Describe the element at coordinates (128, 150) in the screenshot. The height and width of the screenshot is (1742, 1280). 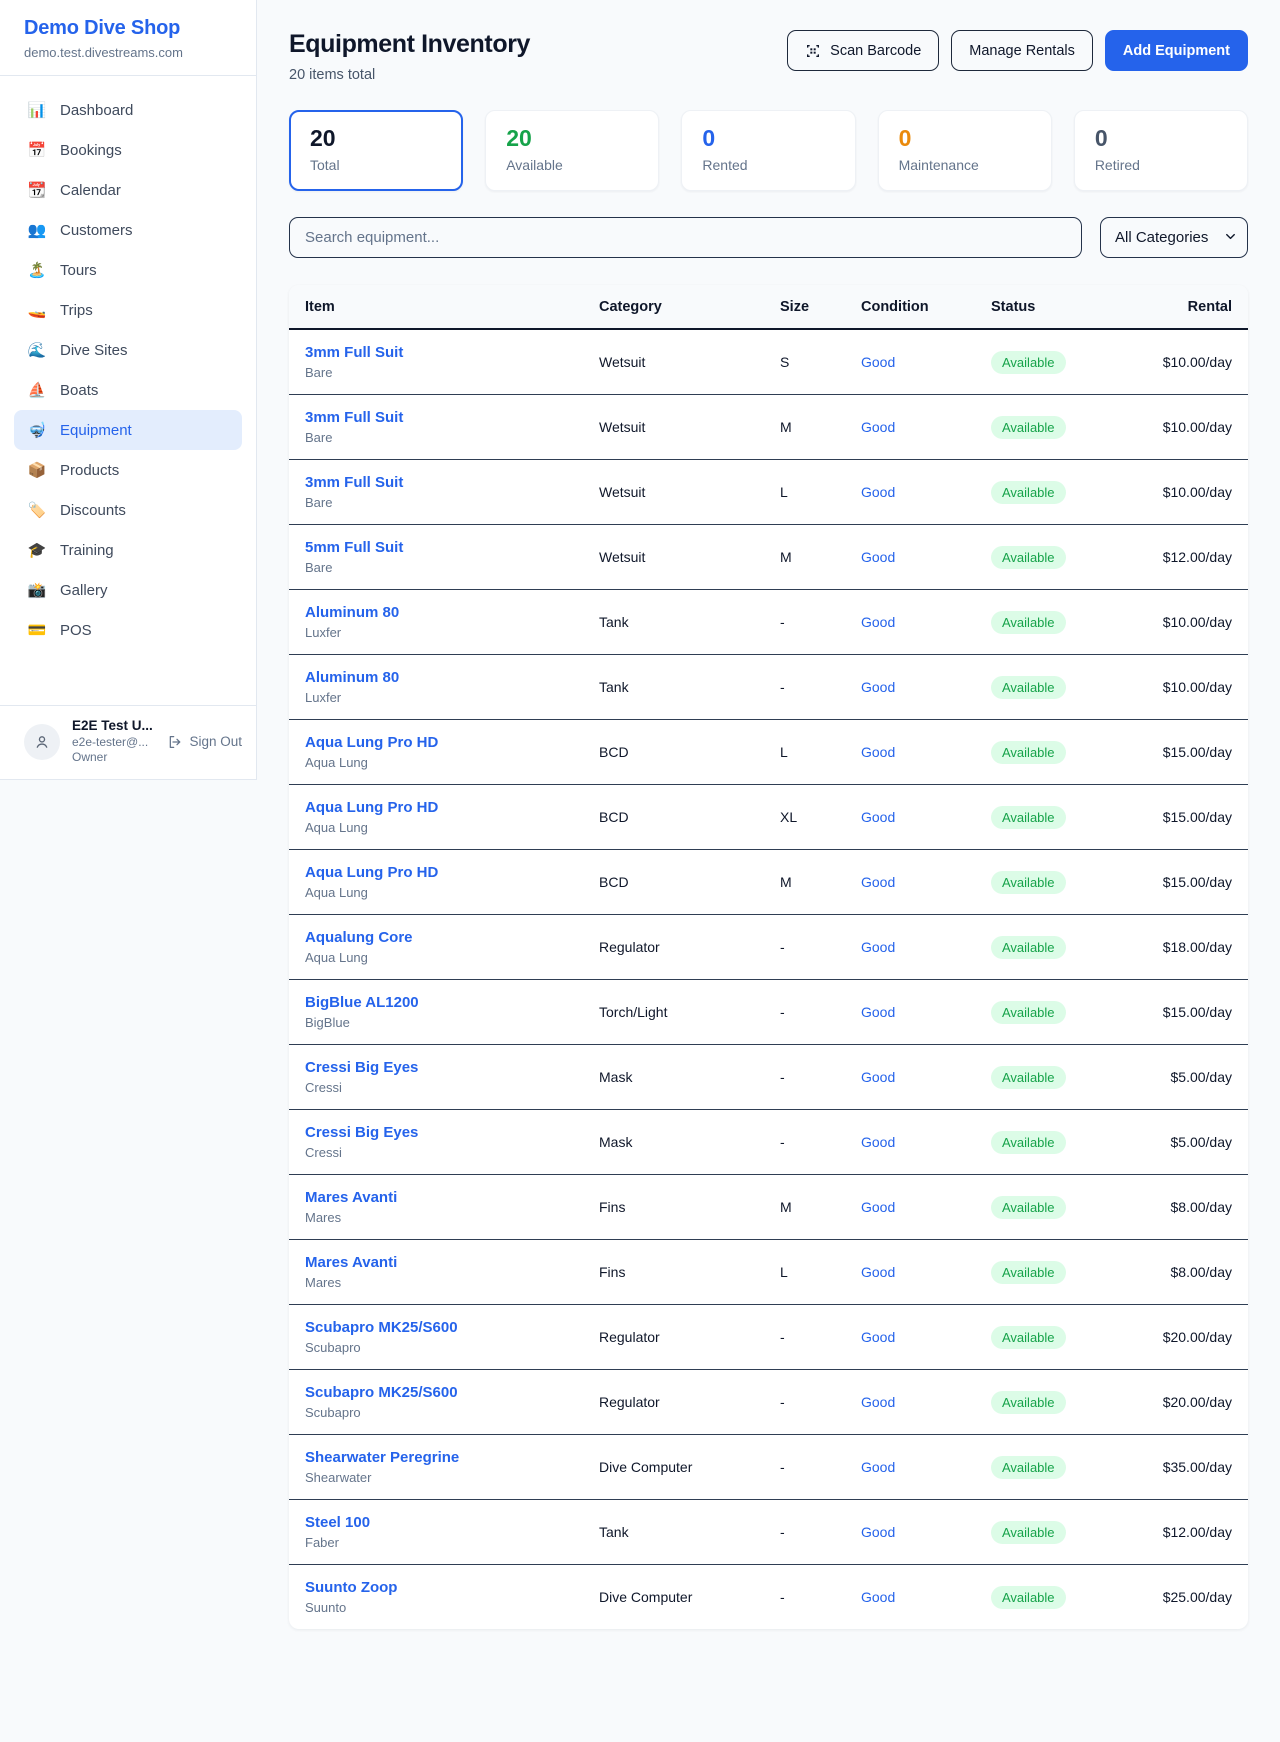
I see `sidebar-item-bookings: 📅 Bookings` at that location.